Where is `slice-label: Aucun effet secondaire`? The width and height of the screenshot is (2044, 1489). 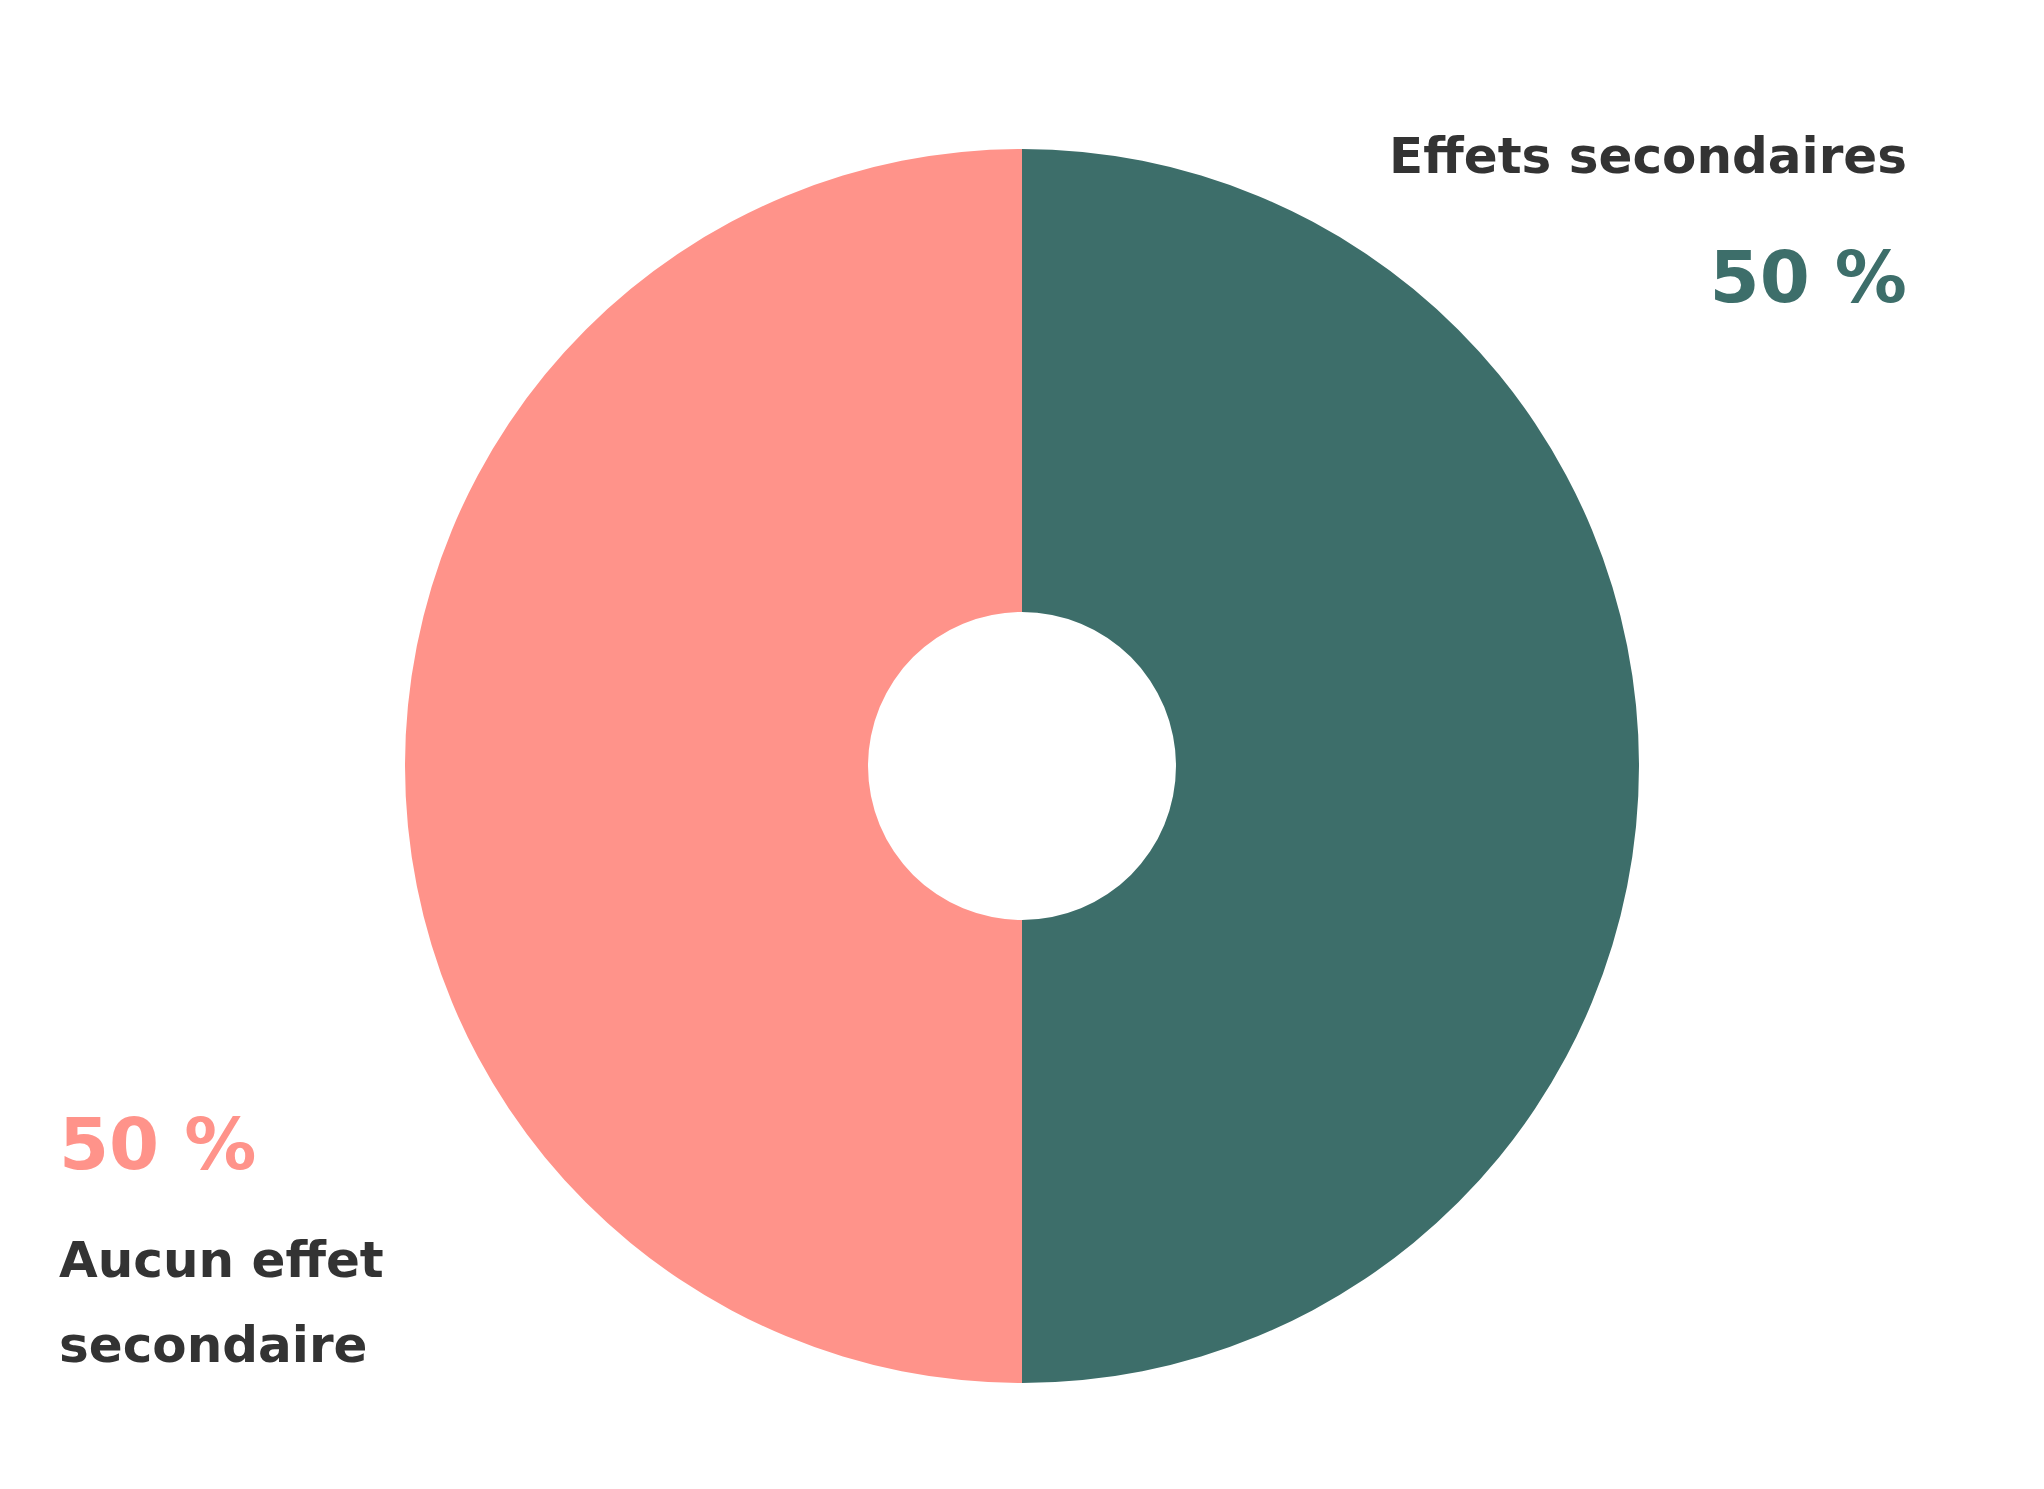 slice-label: Aucun effet secondaire is located at coordinates (221, 1302).